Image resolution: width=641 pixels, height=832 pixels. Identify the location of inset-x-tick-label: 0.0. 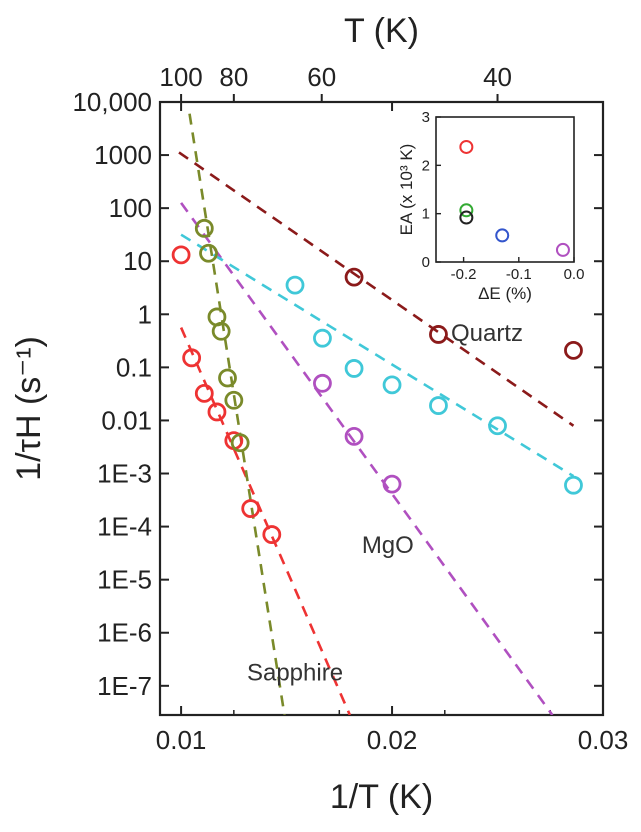
(574, 274).